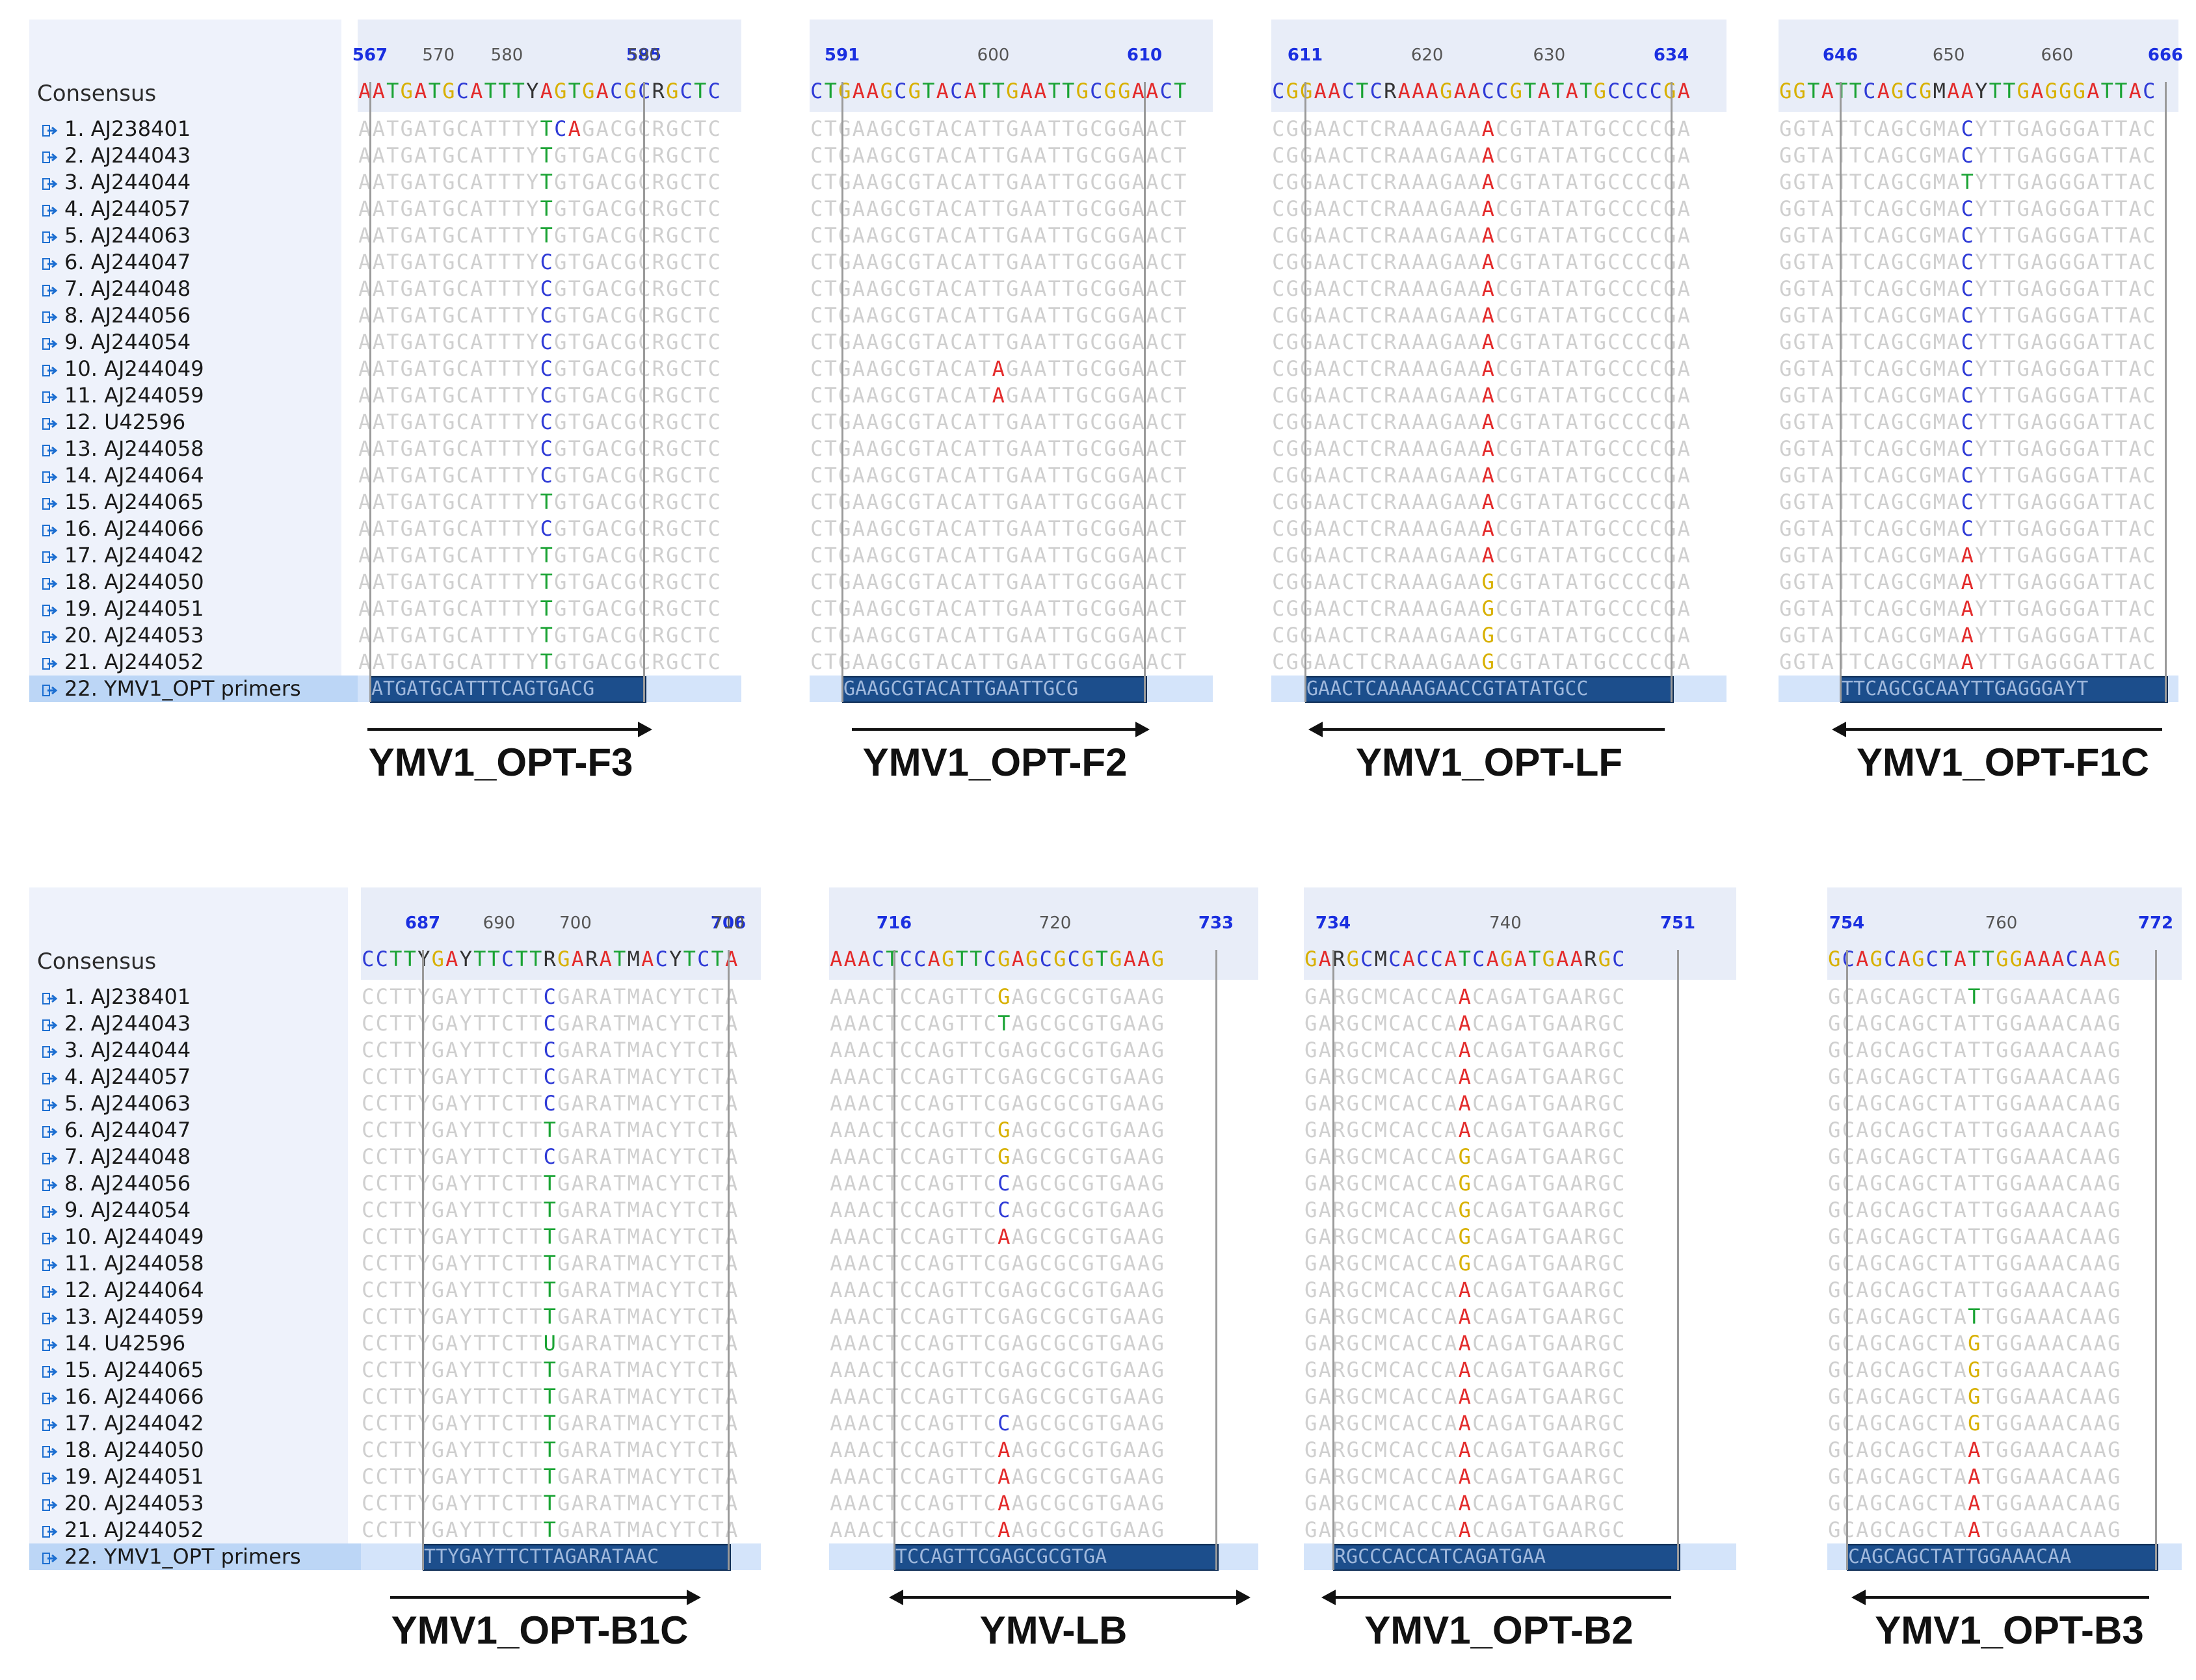 Image resolution: width=2196 pixels, height=1680 pixels. I want to click on primer-sequence-bar: ATGATGCATTTCAGTGACG, so click(508, 689).